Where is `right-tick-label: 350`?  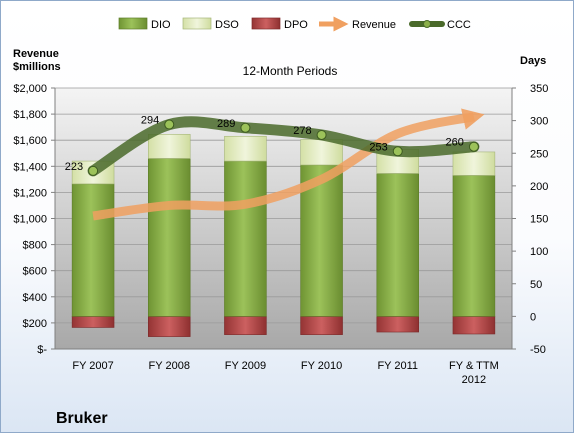
right-tick-label: 350 is located at coordinates (539, 89).